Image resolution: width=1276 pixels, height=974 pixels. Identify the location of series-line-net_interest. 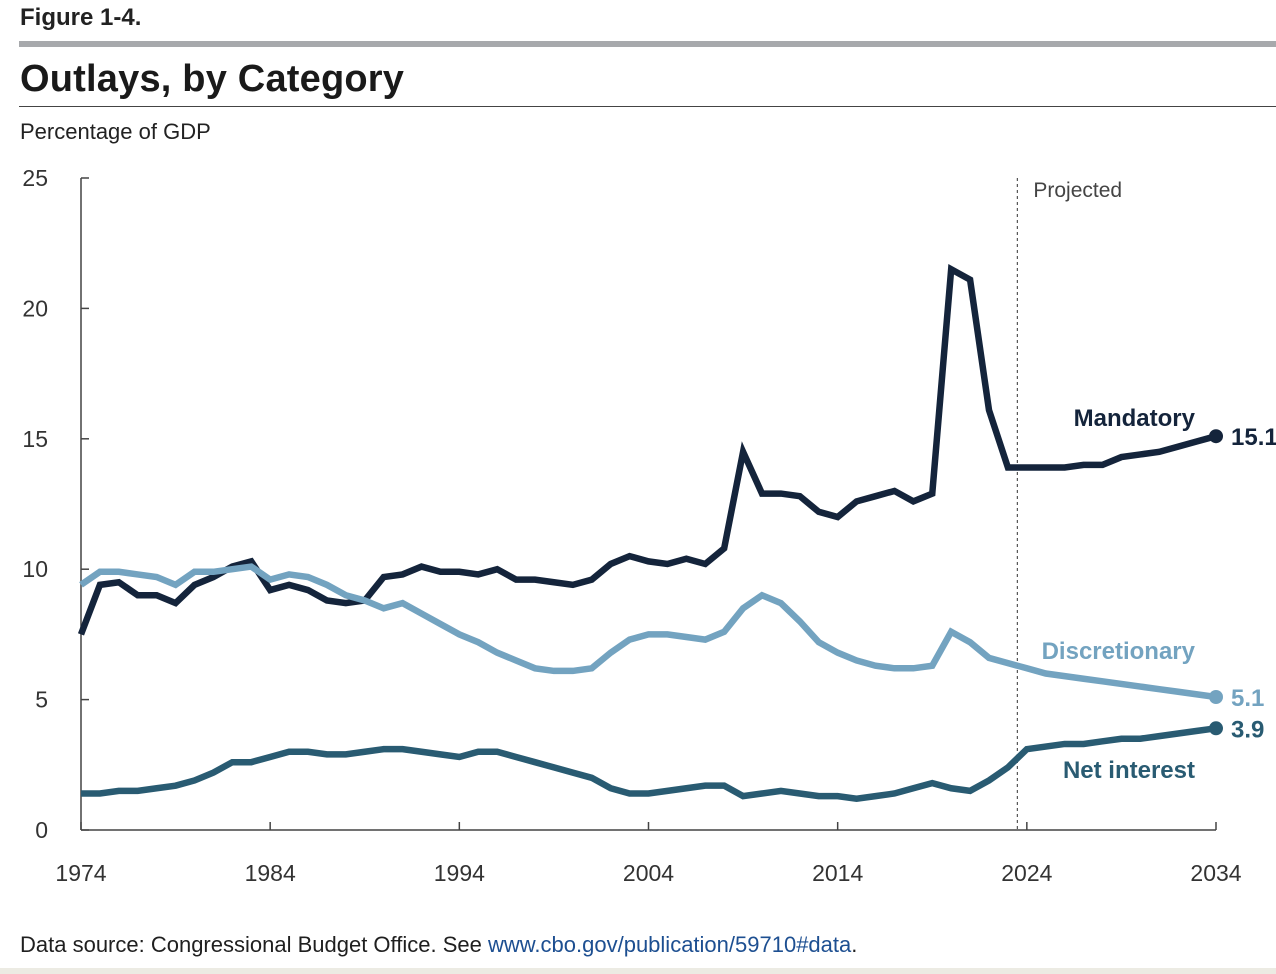
(649, 763).